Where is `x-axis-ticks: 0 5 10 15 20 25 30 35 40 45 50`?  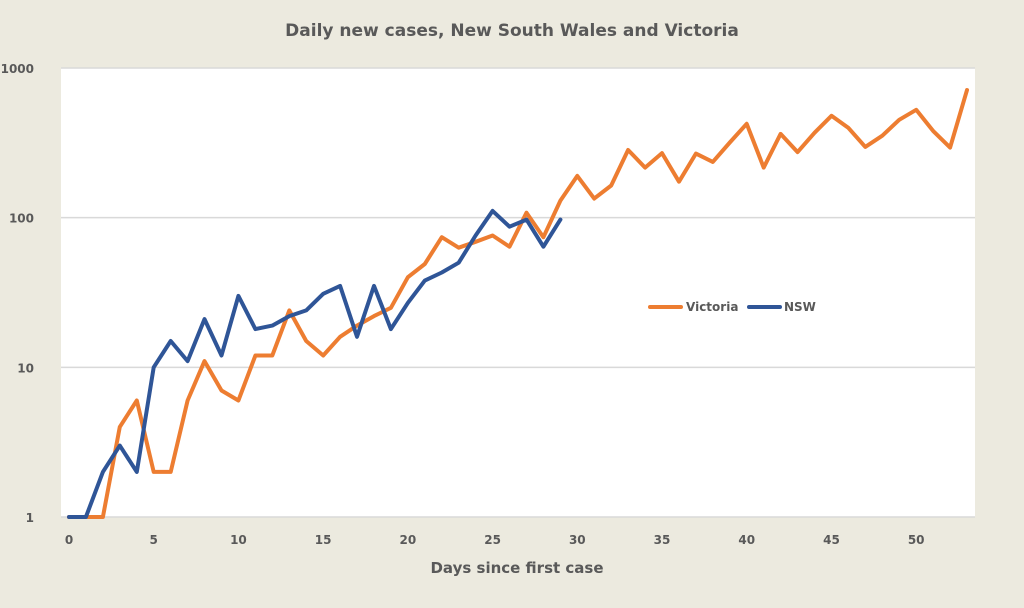 x-axis-ticks: 0 5 10 15 20 25 30 35 40 45 50 is located at coordinates (495, 540).